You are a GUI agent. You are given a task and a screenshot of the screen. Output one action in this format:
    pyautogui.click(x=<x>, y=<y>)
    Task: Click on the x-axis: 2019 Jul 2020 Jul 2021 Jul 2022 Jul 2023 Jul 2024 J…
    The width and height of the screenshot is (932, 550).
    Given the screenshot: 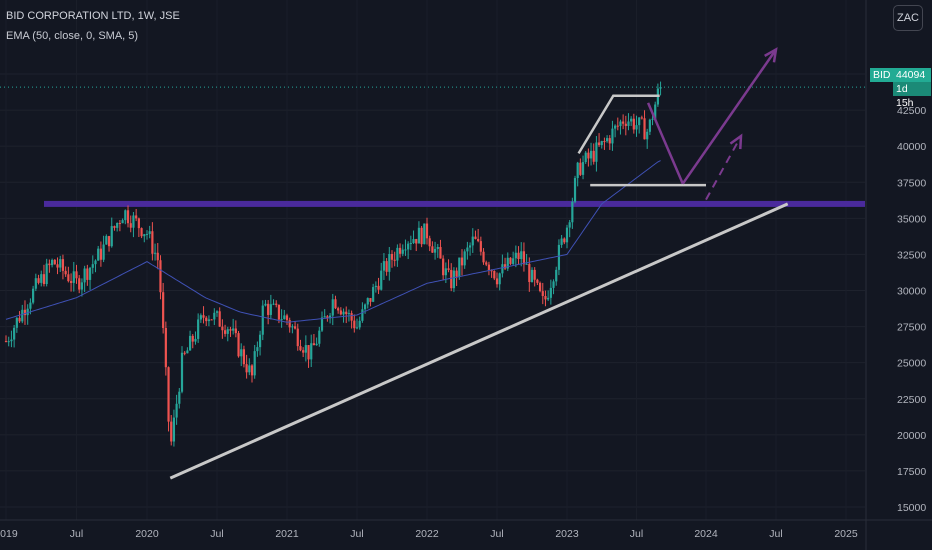 What is the action you would take?
    pyautogui.click(x=466, y=529)
    